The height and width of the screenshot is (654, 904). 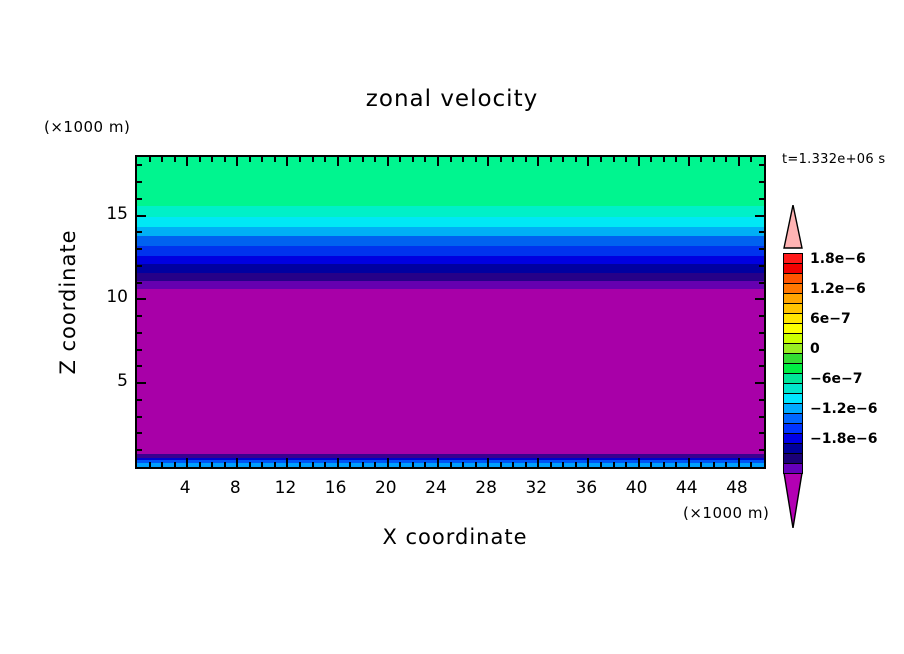 I want to click on colorbar-tick-label: −1.2e−6, so click(x=844, y=409).